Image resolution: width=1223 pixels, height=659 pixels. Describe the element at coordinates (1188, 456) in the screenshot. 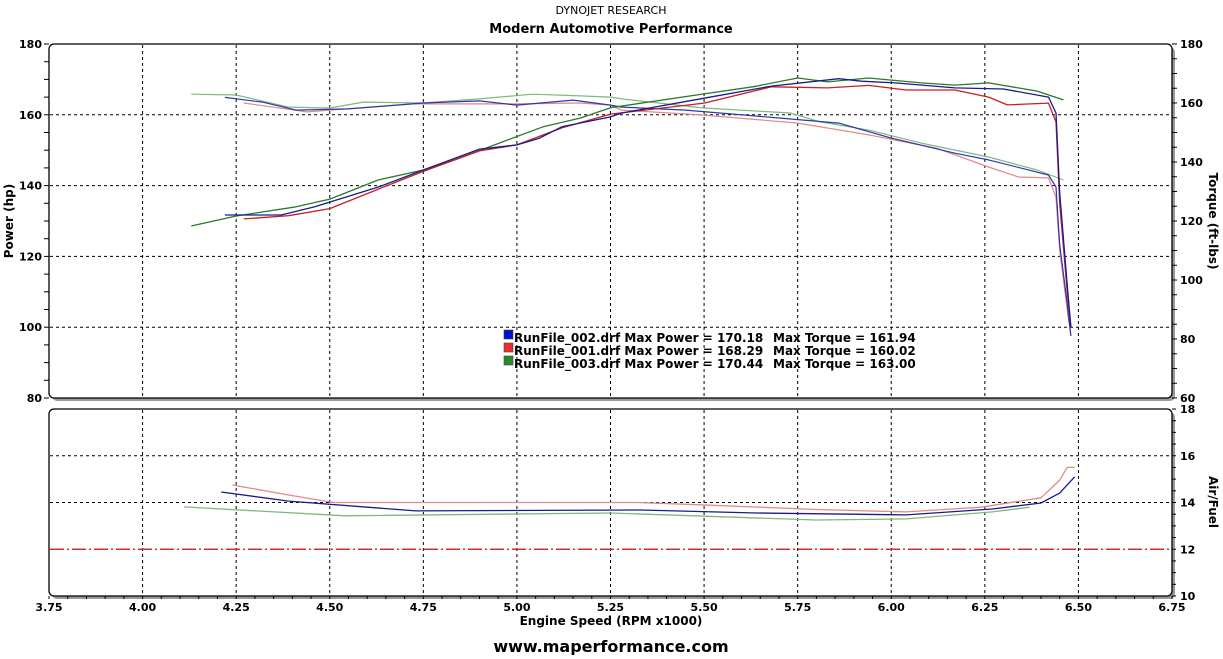

I see `afr-tick-label: 16` at that location.